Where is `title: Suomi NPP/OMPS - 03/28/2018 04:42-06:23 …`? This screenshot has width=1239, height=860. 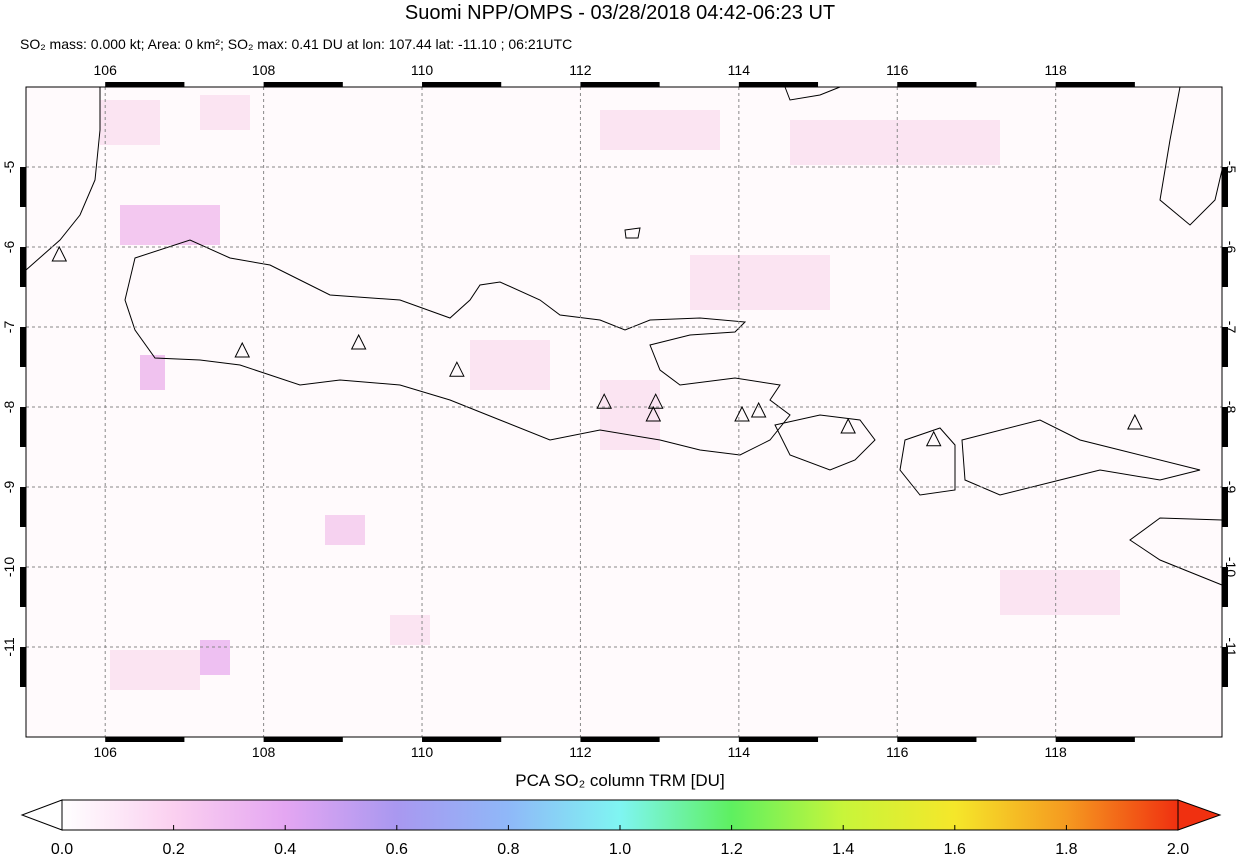 title: Suomi NPP/OMPS - 03/28/2018 04:42-06:23 … is located at coordinates (620, 13).